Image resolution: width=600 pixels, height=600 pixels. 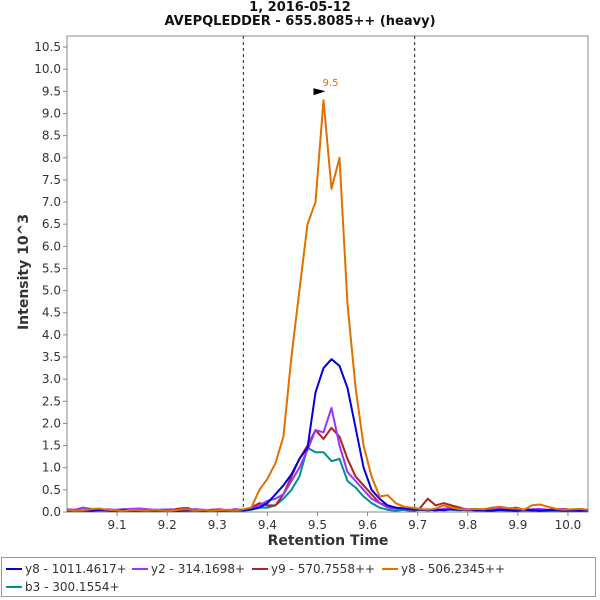 I want to click on x-tick-label: 9.6, so click(x=367, y=525).